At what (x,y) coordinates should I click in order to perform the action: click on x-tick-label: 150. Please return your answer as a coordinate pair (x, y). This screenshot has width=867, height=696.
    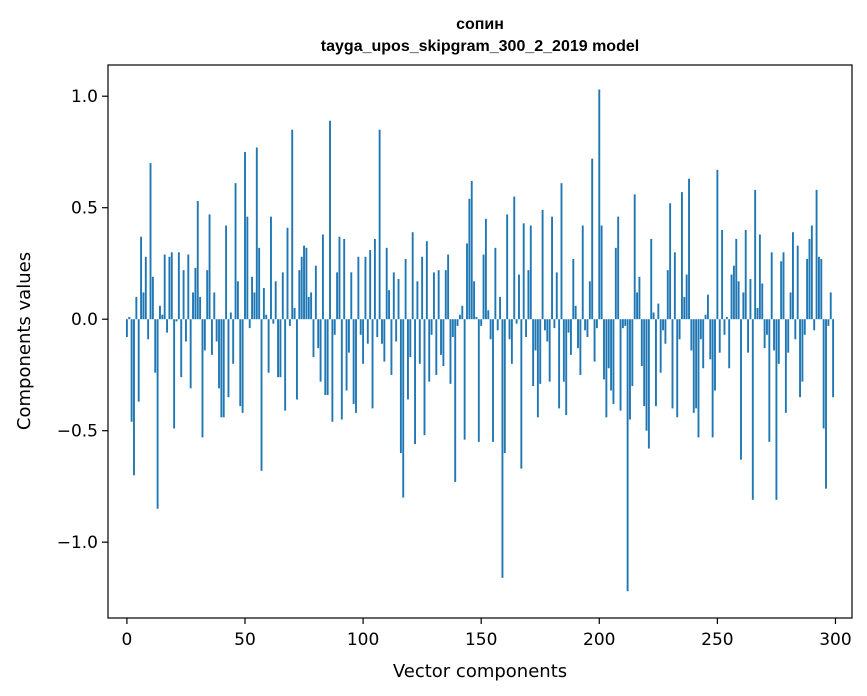
    Looking at the image, I should click on (481, 640).